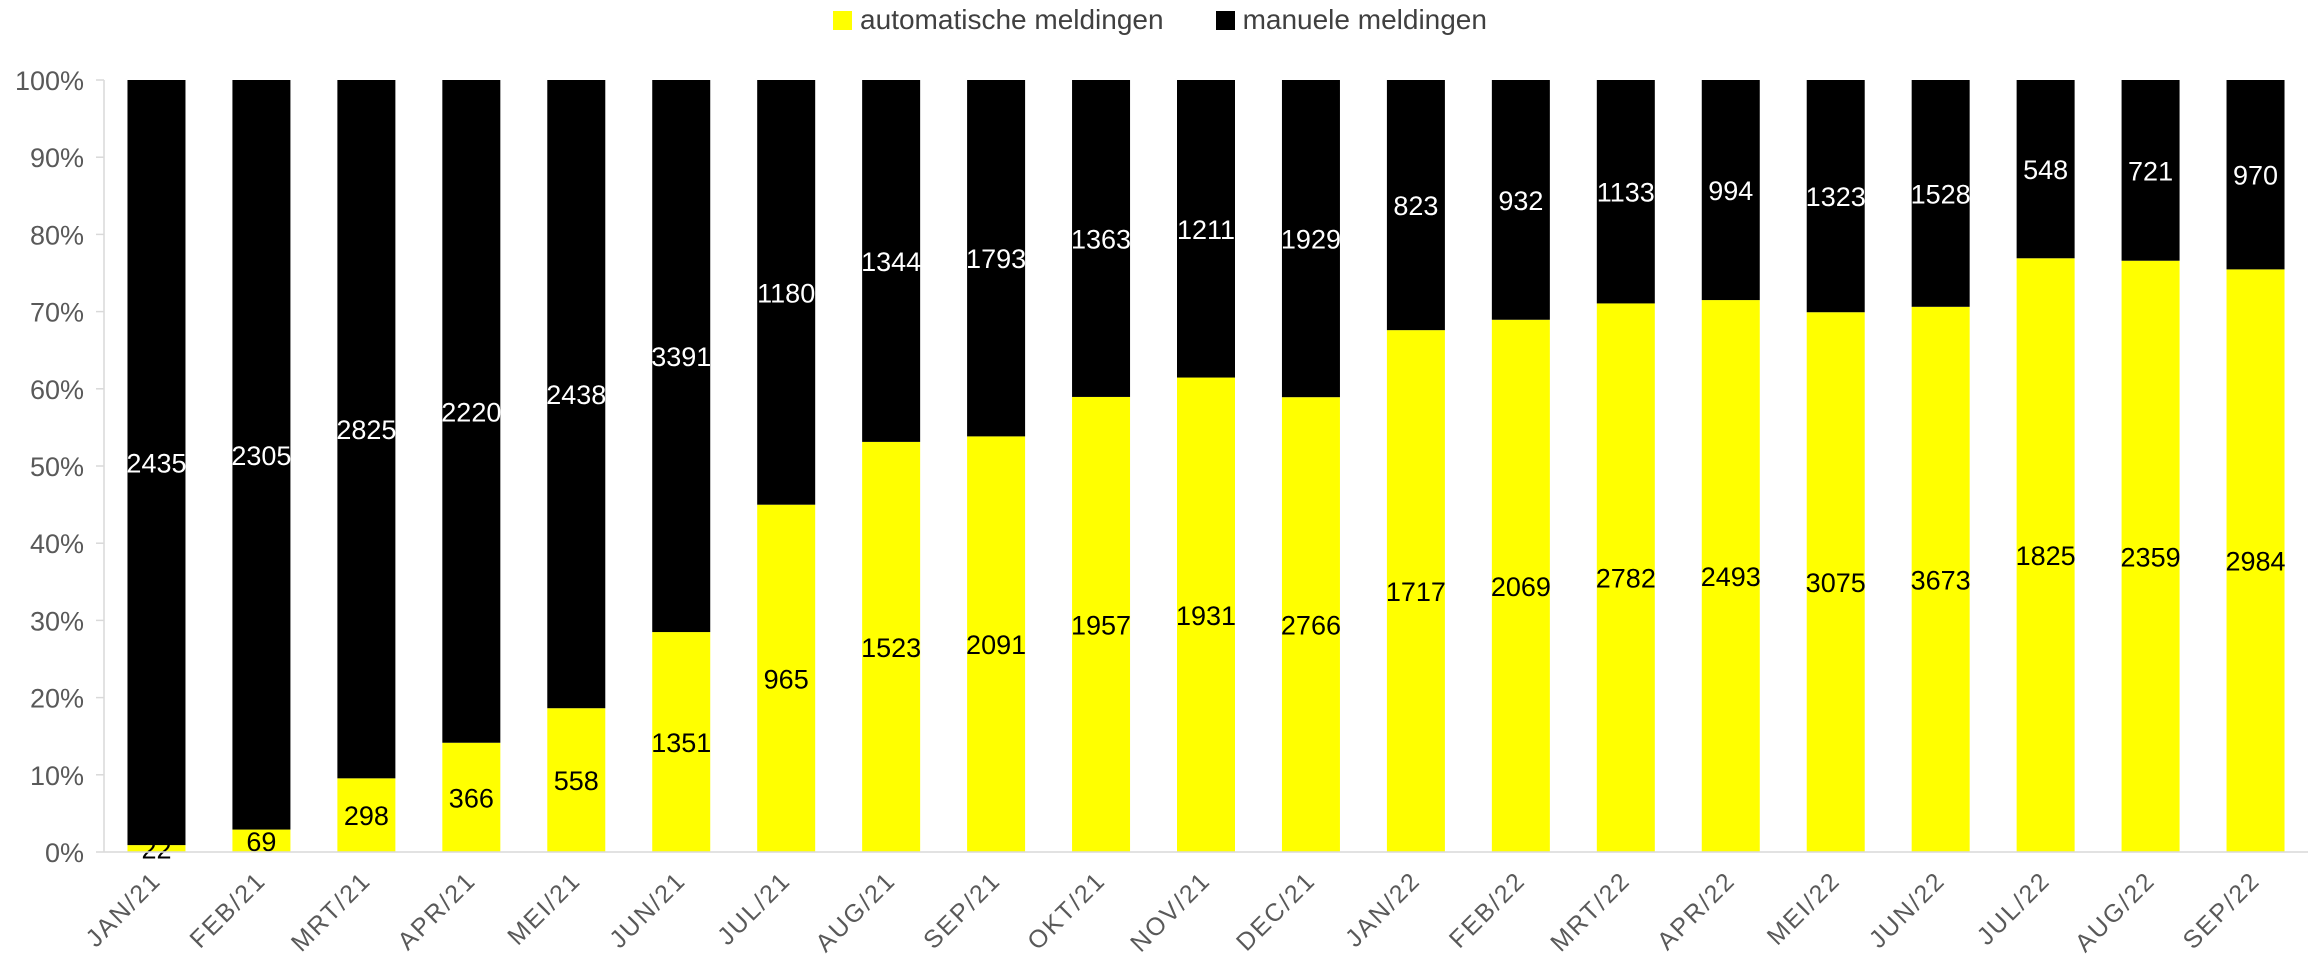 The height and width of the screenshot is (970, 2320). I want to click on y-tick-label: 10%, so click(57, 776).